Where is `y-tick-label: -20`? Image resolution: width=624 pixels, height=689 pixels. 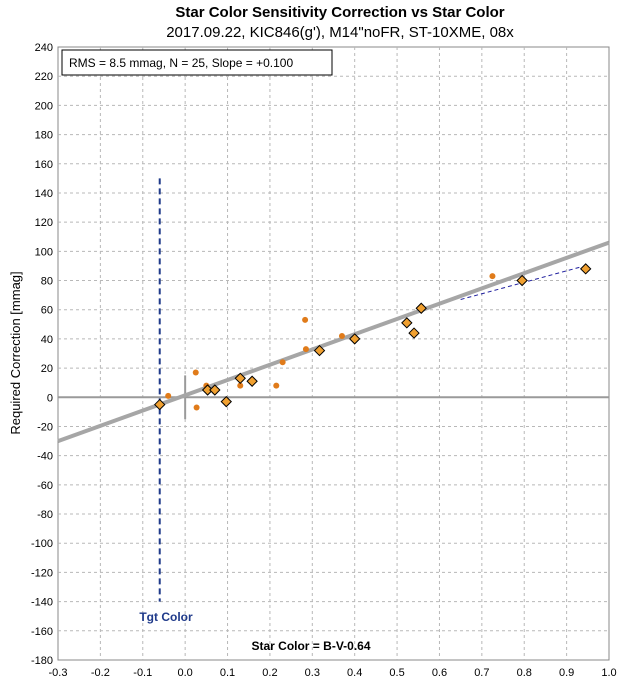 y-tick-label: -20 is located at coordinates (45, 427).